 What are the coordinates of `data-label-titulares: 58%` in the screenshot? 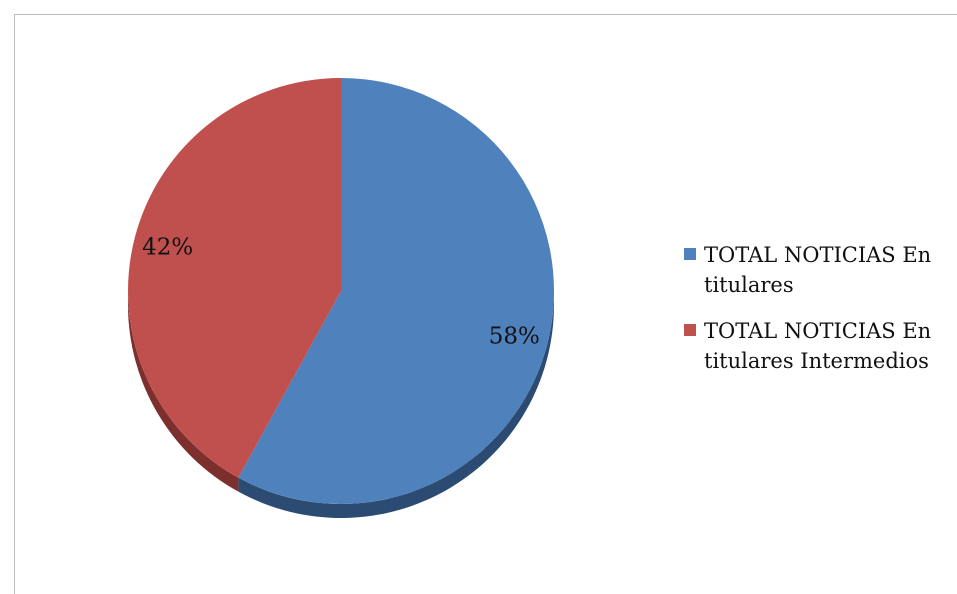 It's located at (514, 336).